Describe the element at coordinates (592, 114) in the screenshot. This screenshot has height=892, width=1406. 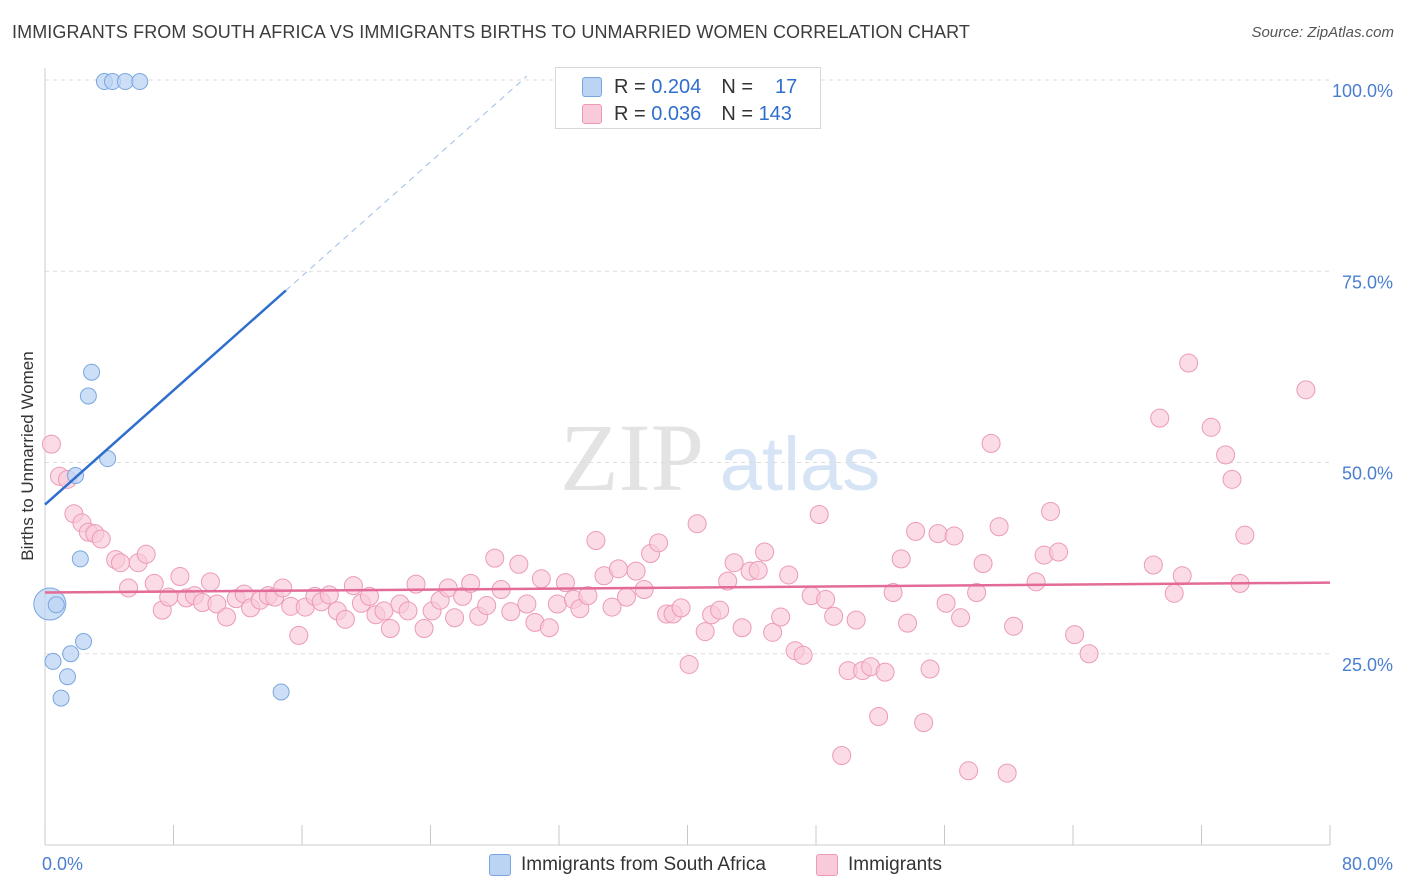
I see `legend-swatch-immigrants` at that location.